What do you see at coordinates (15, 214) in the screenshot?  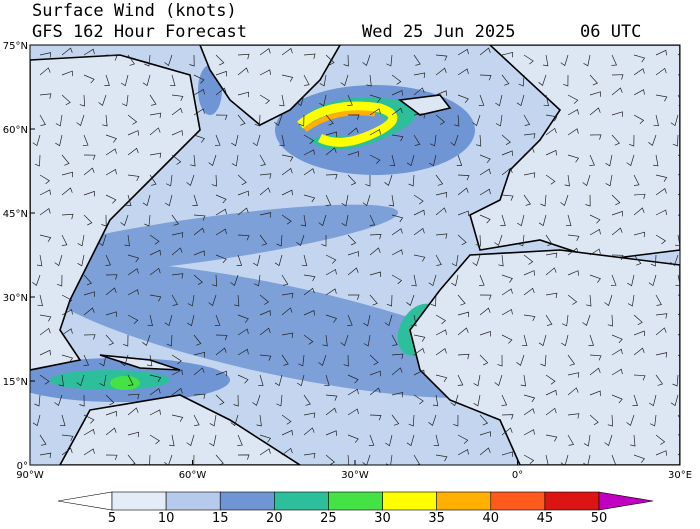 I see `lat-label: 45°N` at bounding box center [15, 214].